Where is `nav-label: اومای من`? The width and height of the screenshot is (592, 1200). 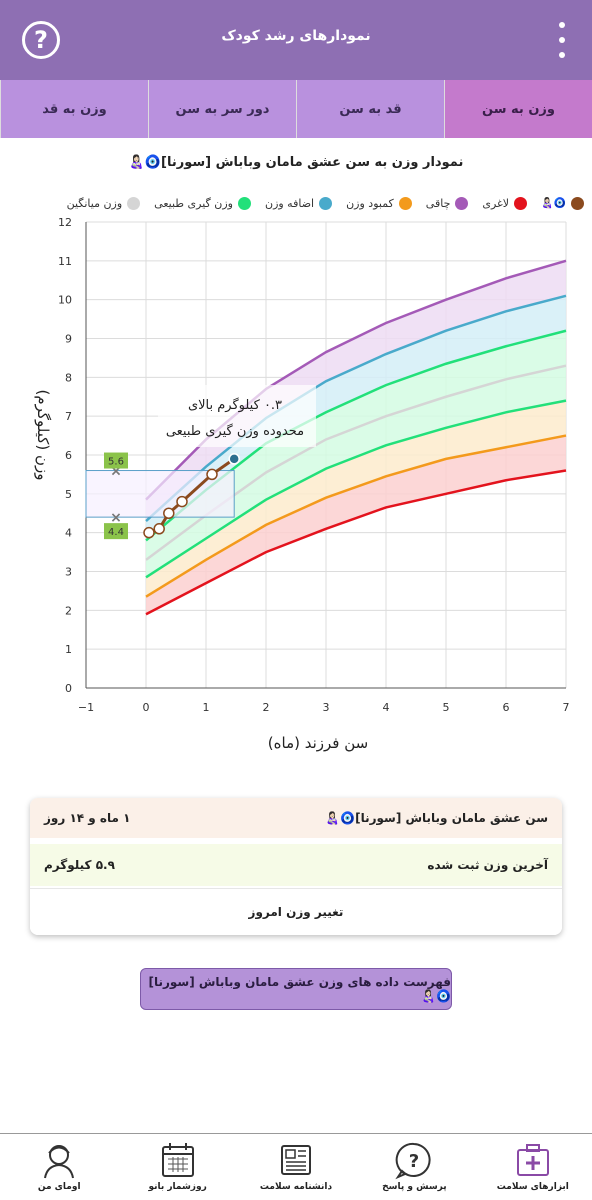
nav-label: اومای من is located at coordinates (59, 1187).